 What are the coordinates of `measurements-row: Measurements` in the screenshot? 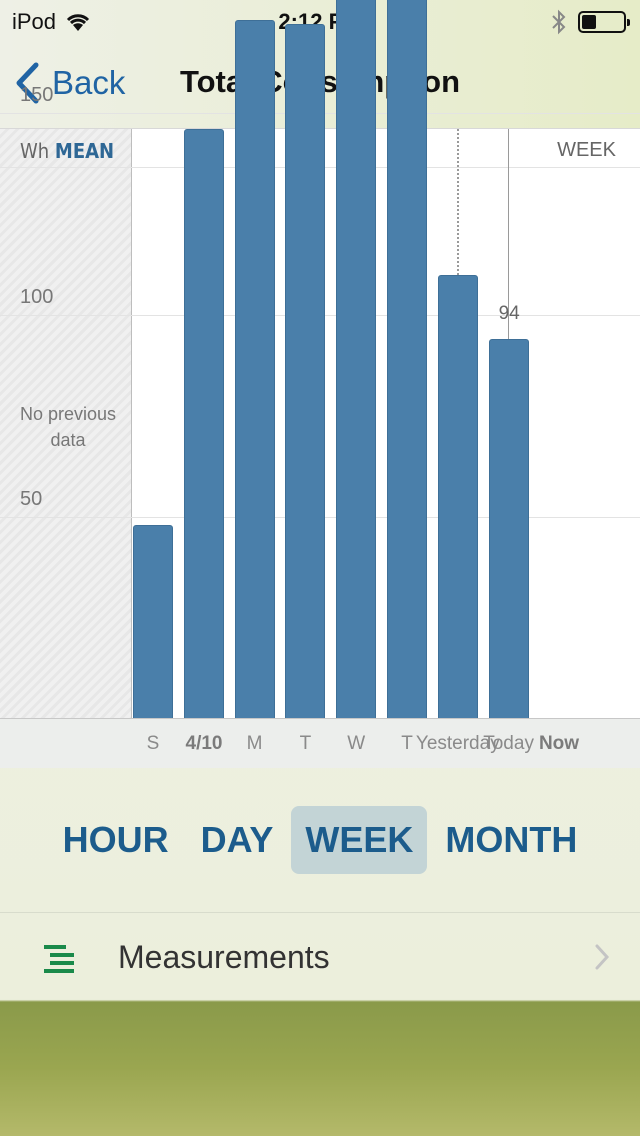 It's located at (320, 957).